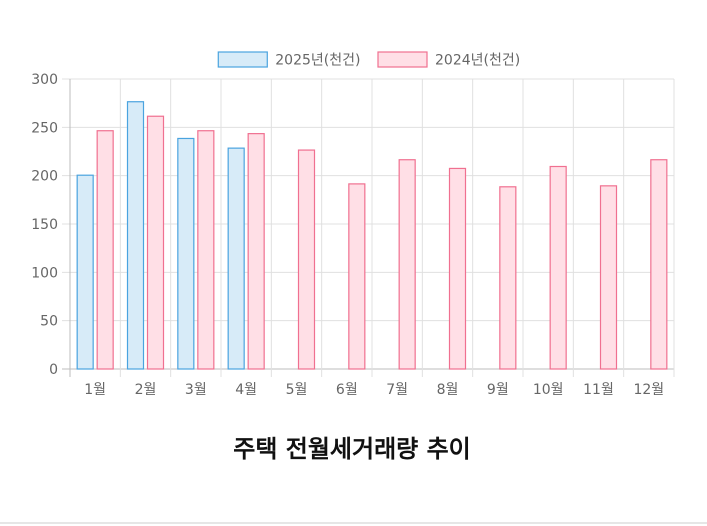 Image resolution: width=707 pixels, height=526 pixels. I want to click on bar-series-1-7월, so click(407, 264).